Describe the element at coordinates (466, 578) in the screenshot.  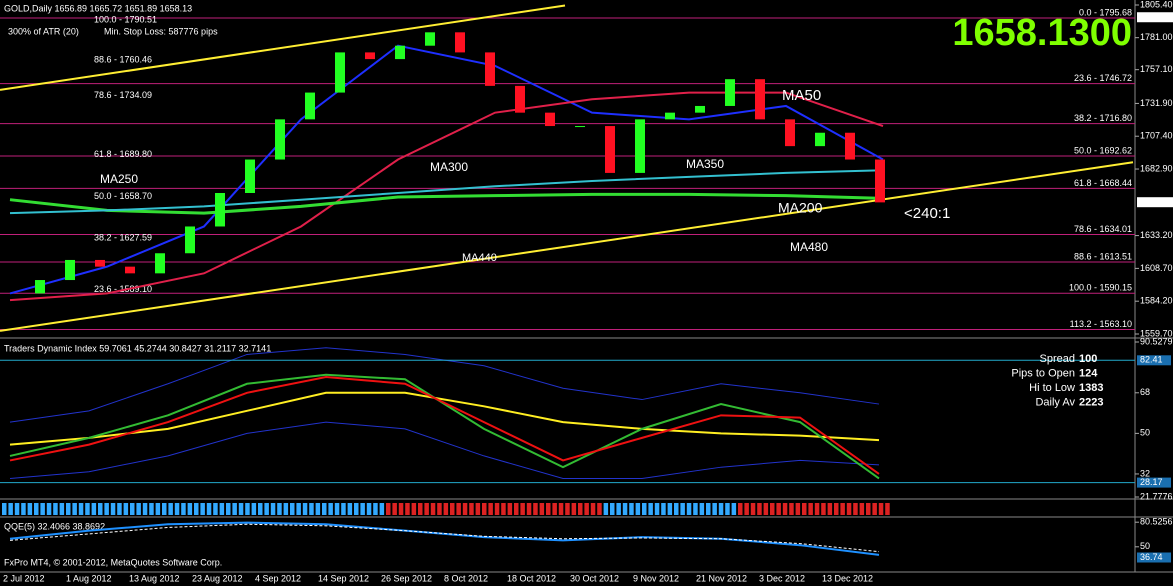
I see `x-tick-label: 8 Oct 2012` at that location.